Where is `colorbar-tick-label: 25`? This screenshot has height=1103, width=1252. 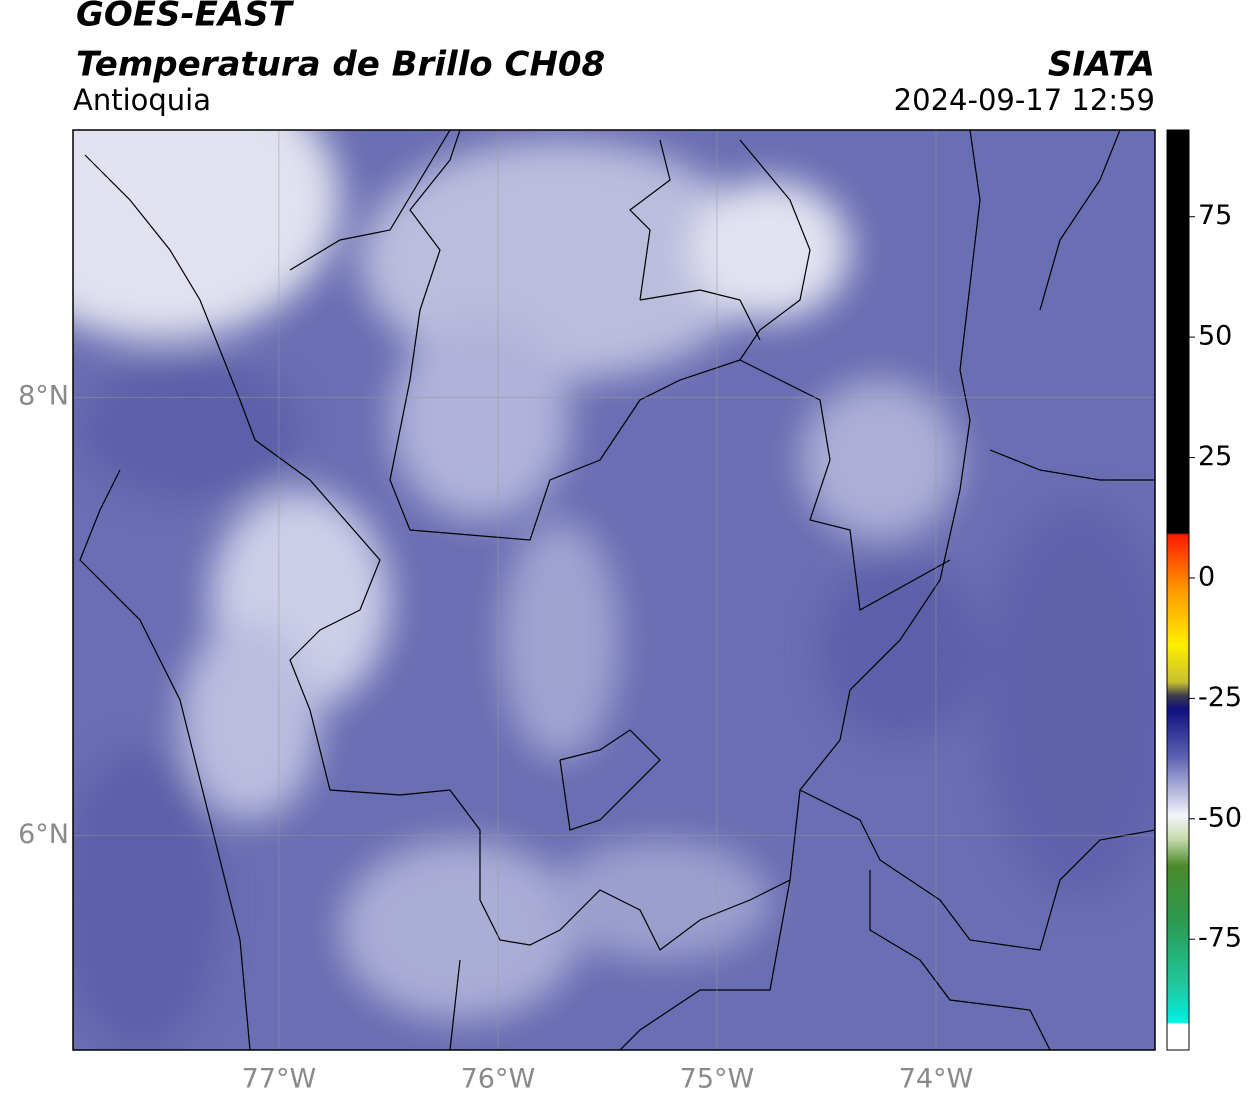 colorbar-tick-label: 25 is located at coordinates (1215, 456).